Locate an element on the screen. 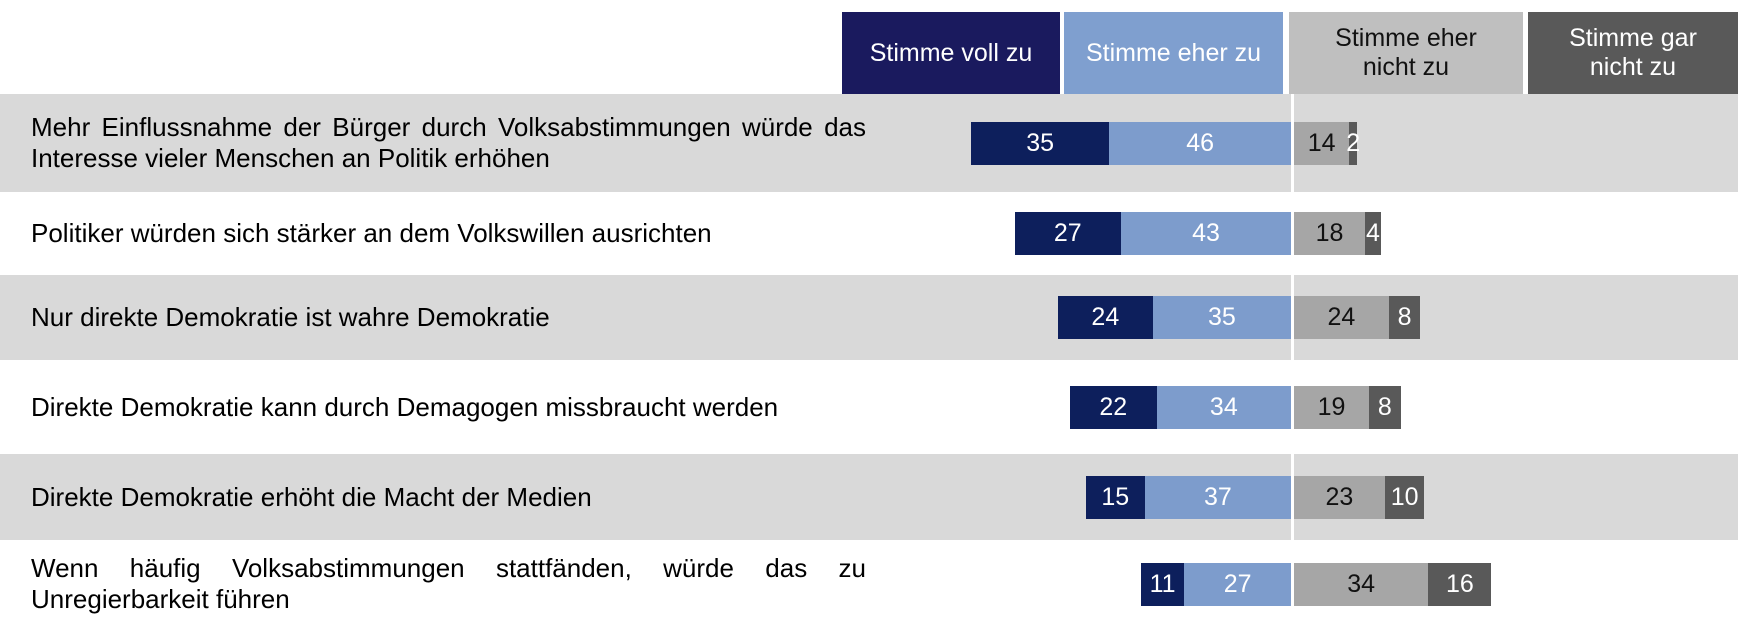 This screenshot has width=1738, height=628. bar-segment: 11 is located at coordinates (1162, 584).